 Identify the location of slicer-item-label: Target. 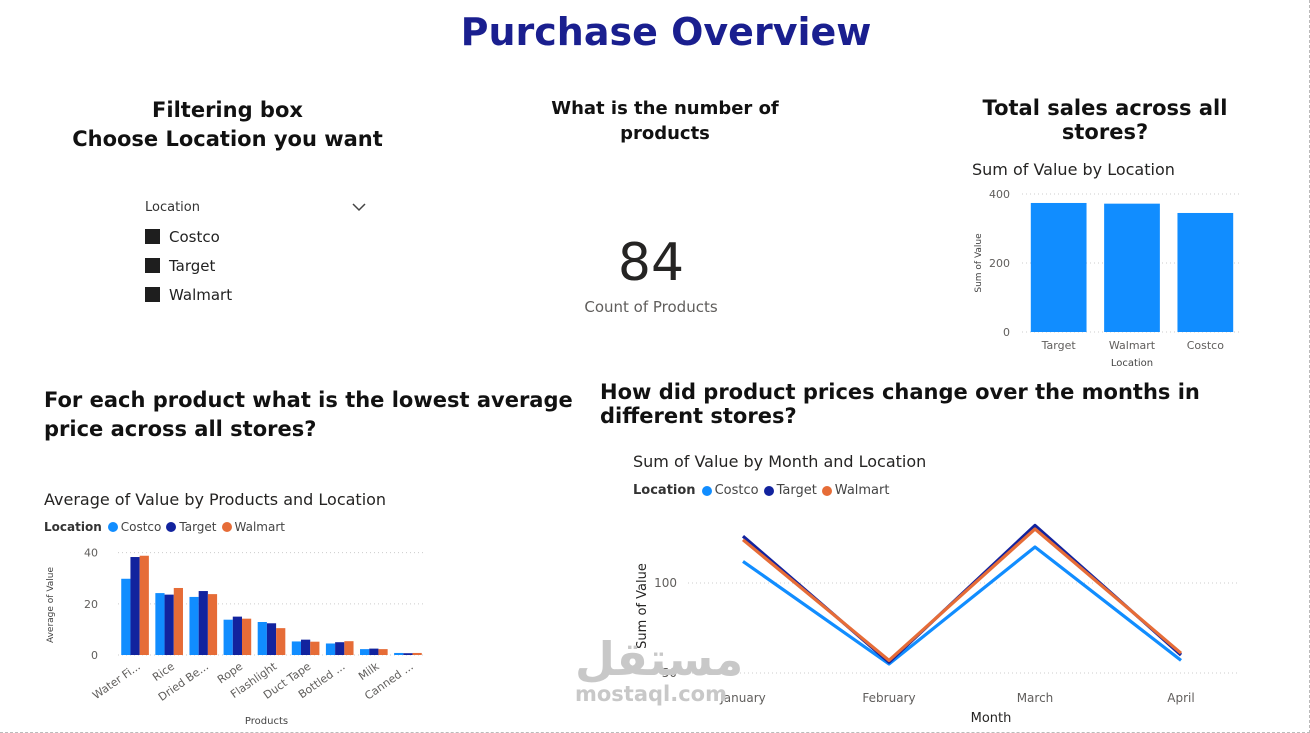
(192, 265).